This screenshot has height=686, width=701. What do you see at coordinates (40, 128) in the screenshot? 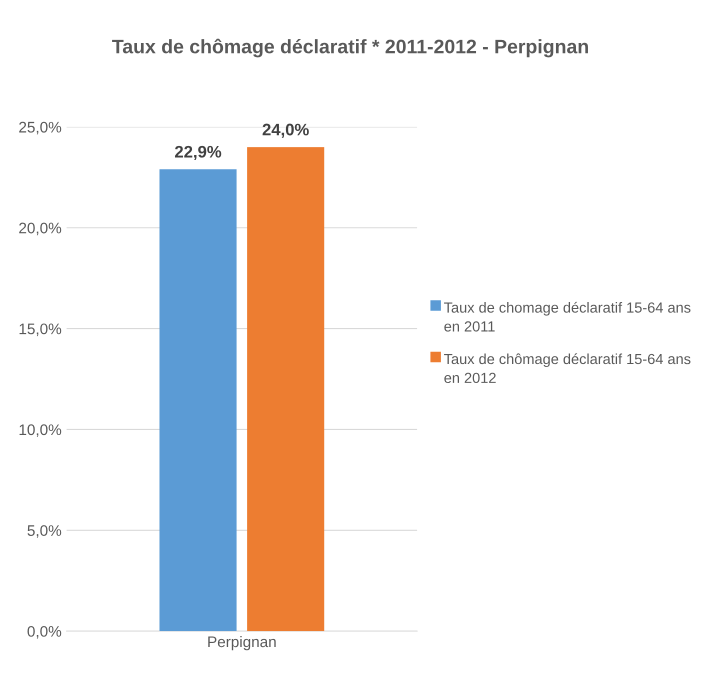
I see `y-tick-label: 25,0%` at bounding box center [40, 128].